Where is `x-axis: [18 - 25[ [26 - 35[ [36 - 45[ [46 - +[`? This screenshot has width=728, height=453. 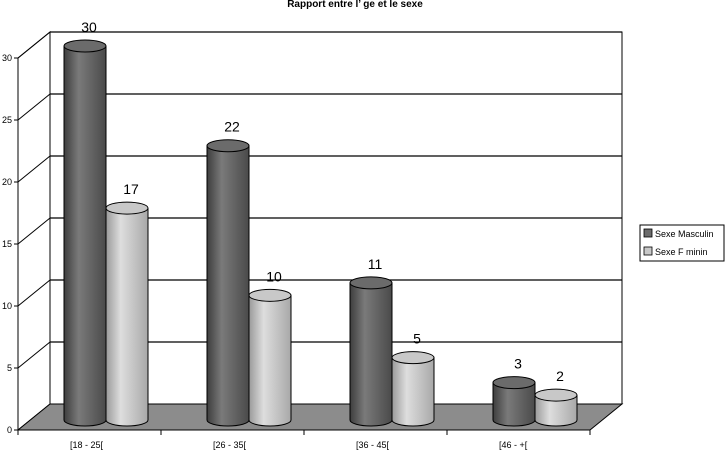 x-axis: [18 - 25[ [26 - 35[ [36 - 45[ [46 - +[ is located at coordinates (304, 439).